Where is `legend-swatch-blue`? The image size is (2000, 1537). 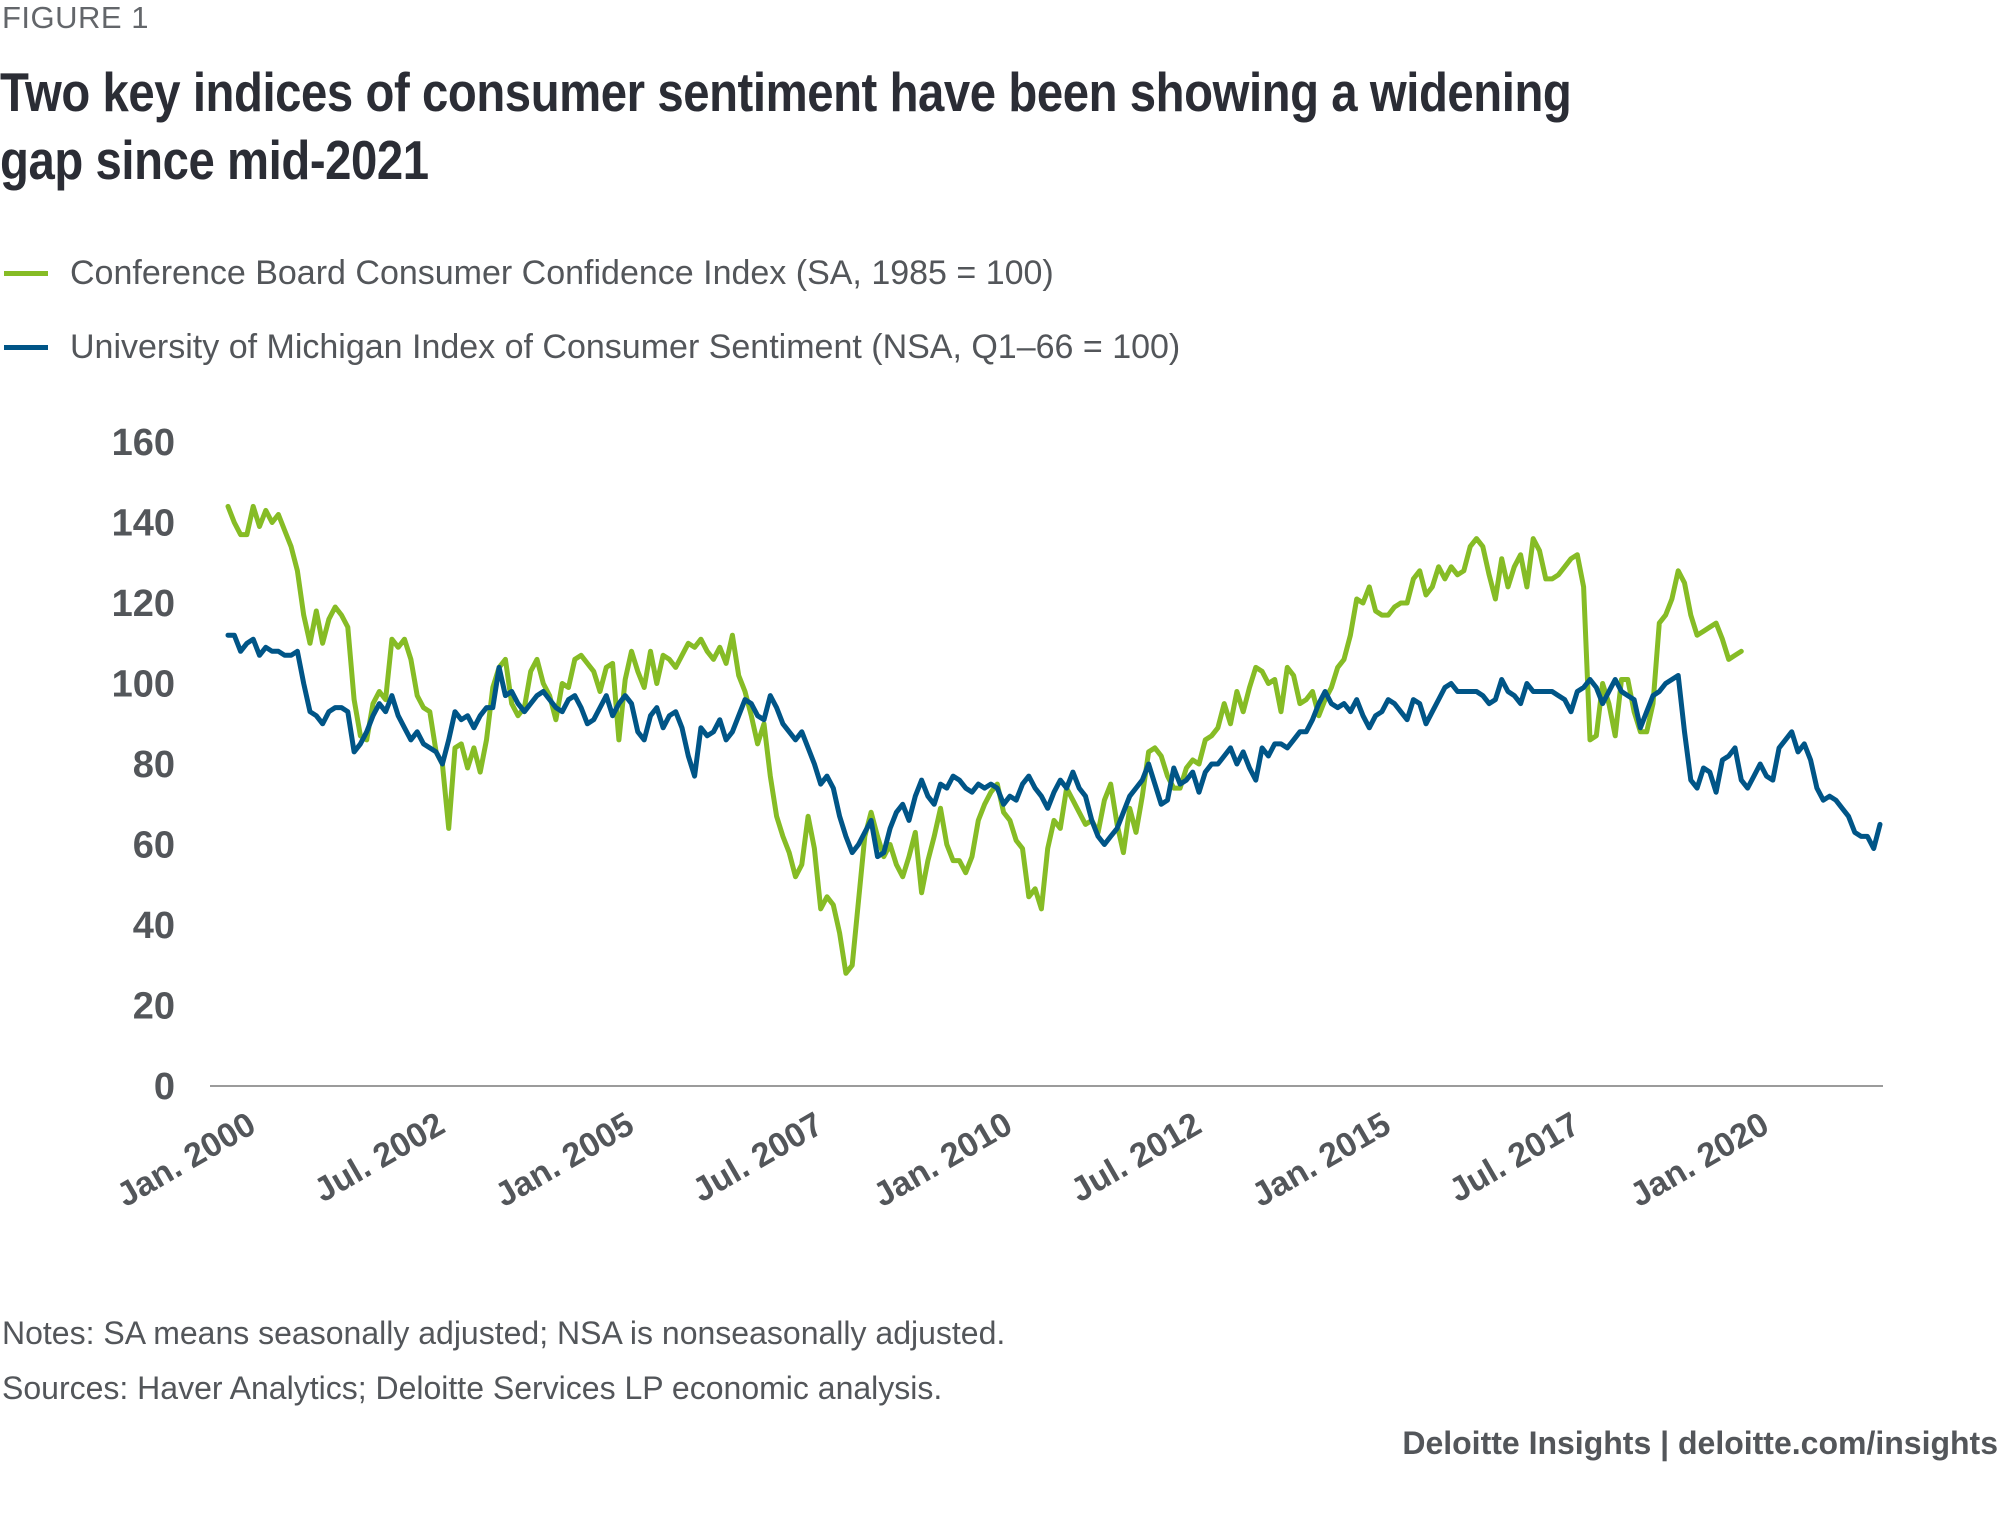
legend-swatch-blue is located at coordinates (26, 347).